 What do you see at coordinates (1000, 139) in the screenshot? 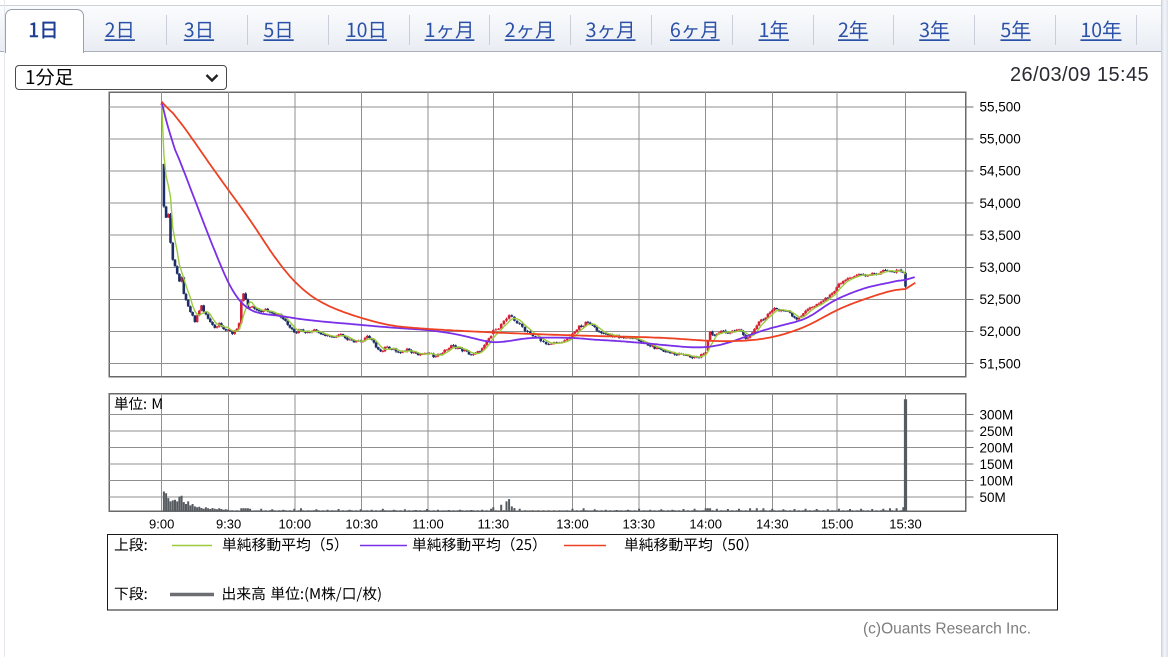
I see `svg-text: 55,000` at bounding box center [1000, 139].